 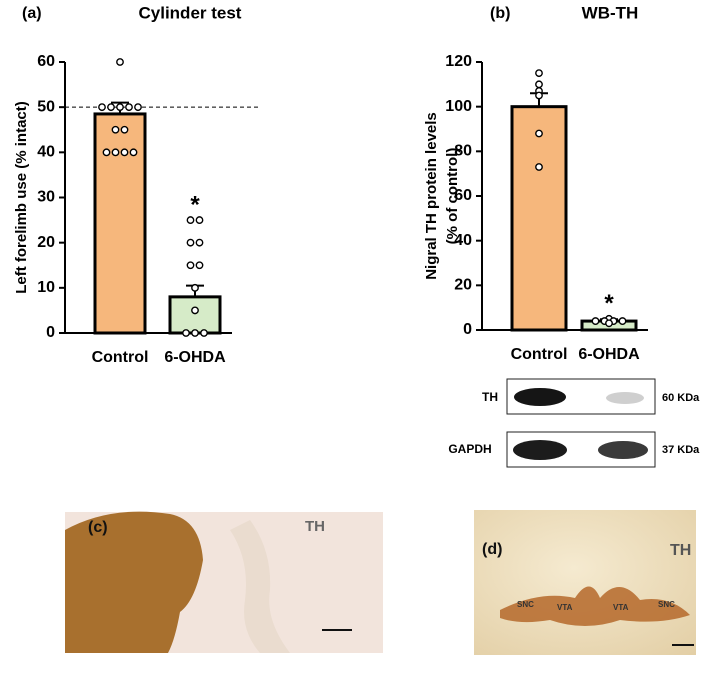 I want to click on western-blot: TH GAPDH 60 KDa 37 KDa, so click(x=574, y=423).